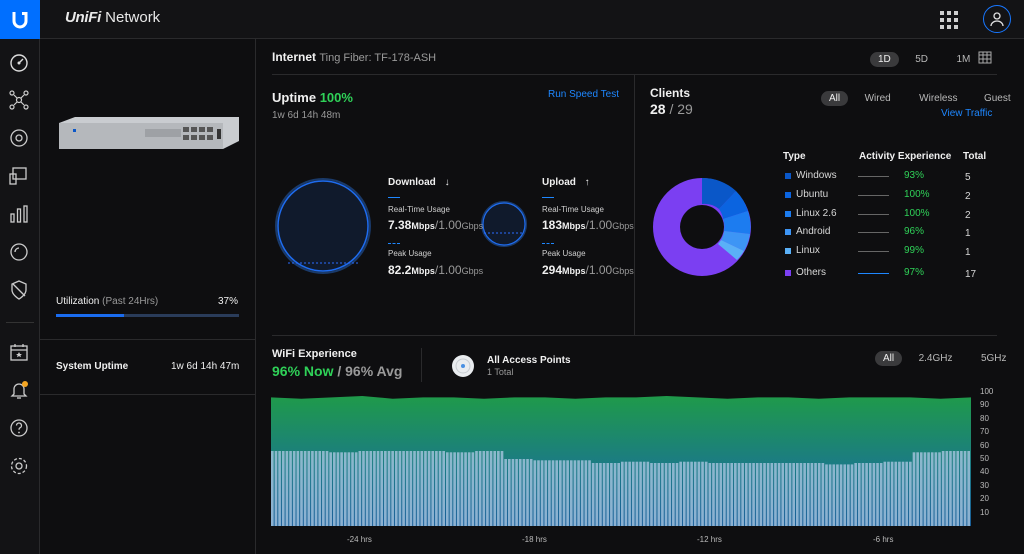  I want to click on band-5ghz: 5GHz, so click(993, 358).